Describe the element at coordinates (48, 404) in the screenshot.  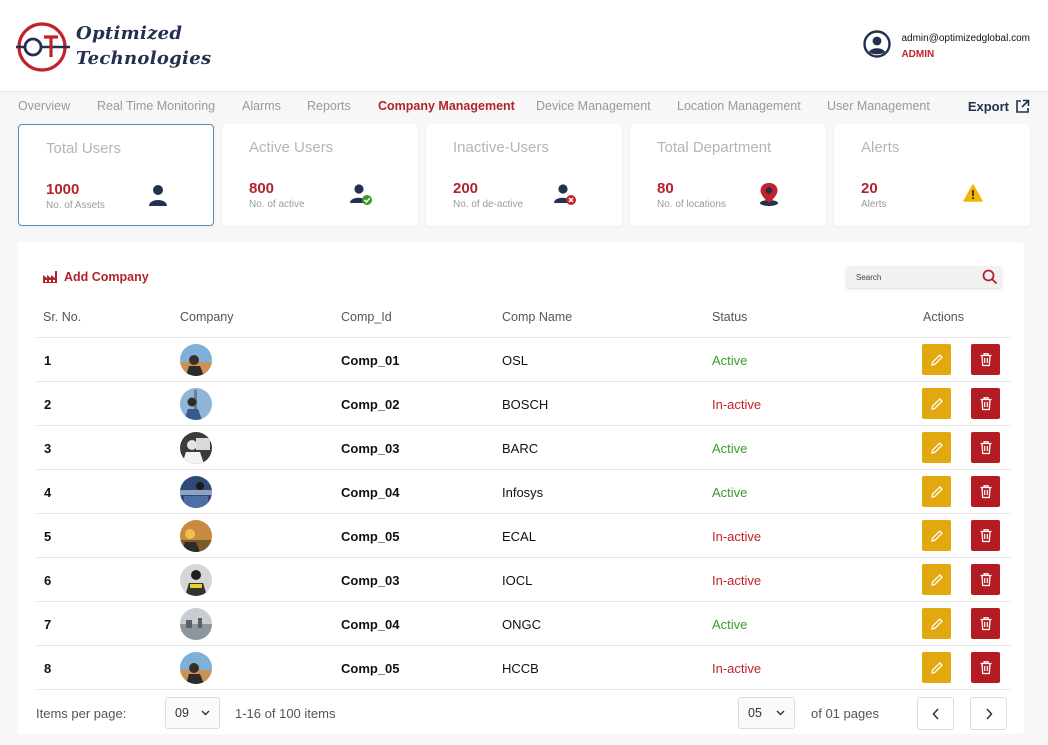
I see `cell-sr-no: 2` at that location.